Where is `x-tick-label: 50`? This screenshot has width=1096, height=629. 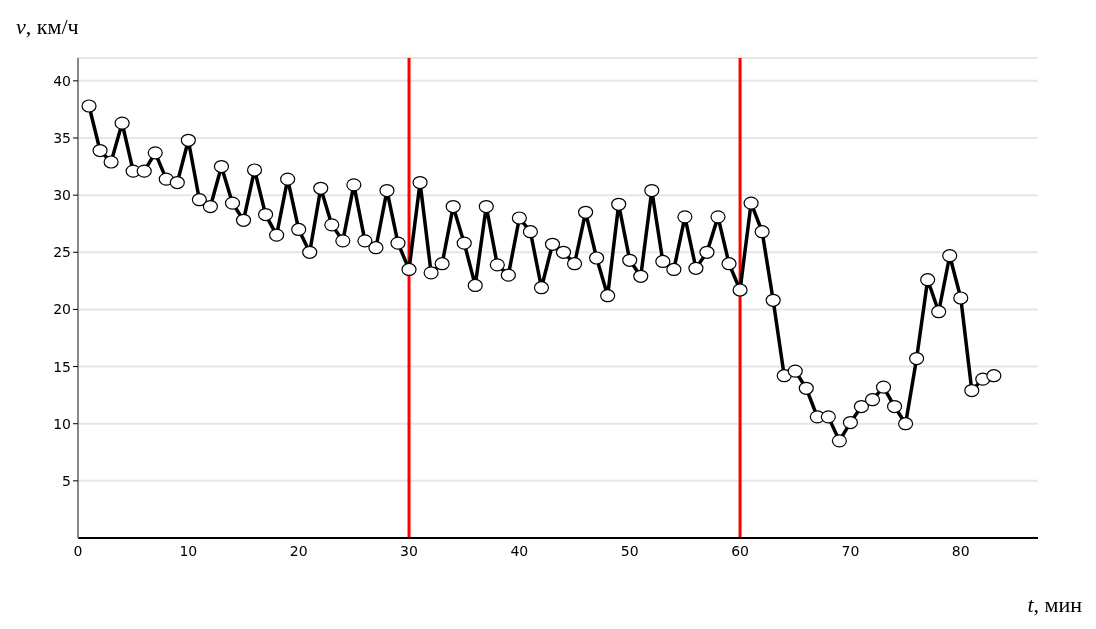
x-tick-label: 50 is located at coordinates (629, 550).